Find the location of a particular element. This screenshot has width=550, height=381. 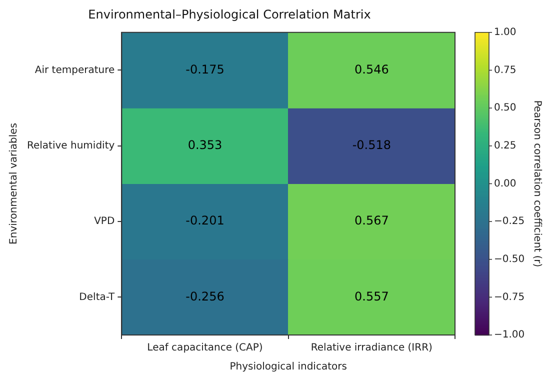

color-bar-label: 0.50 is located at coordinates (505, 108).